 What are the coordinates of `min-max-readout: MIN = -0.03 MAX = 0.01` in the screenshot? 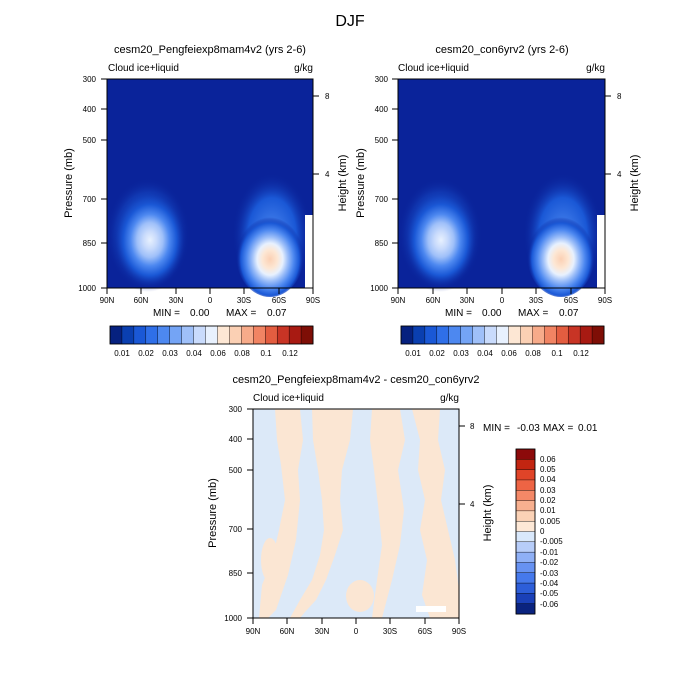 It's located at (540, 428).